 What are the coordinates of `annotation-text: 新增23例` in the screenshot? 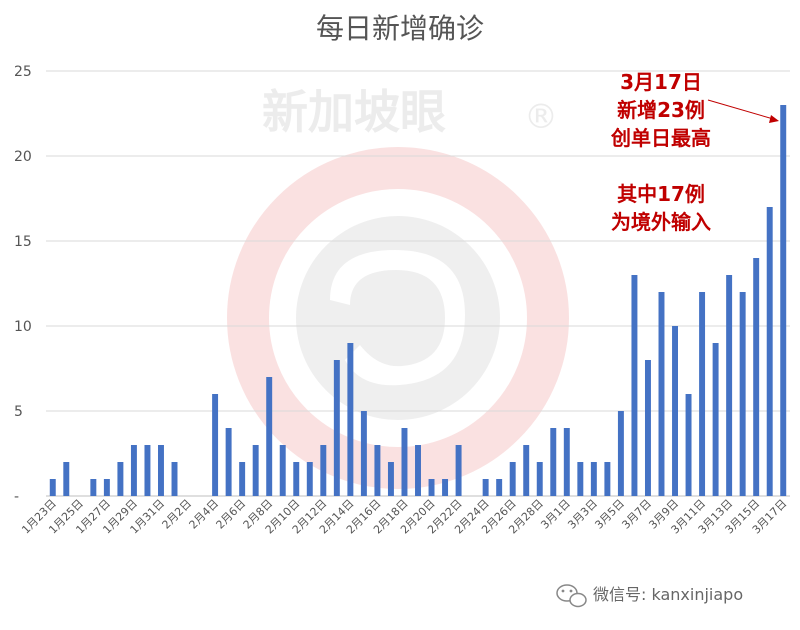 It's located at (661, 110).